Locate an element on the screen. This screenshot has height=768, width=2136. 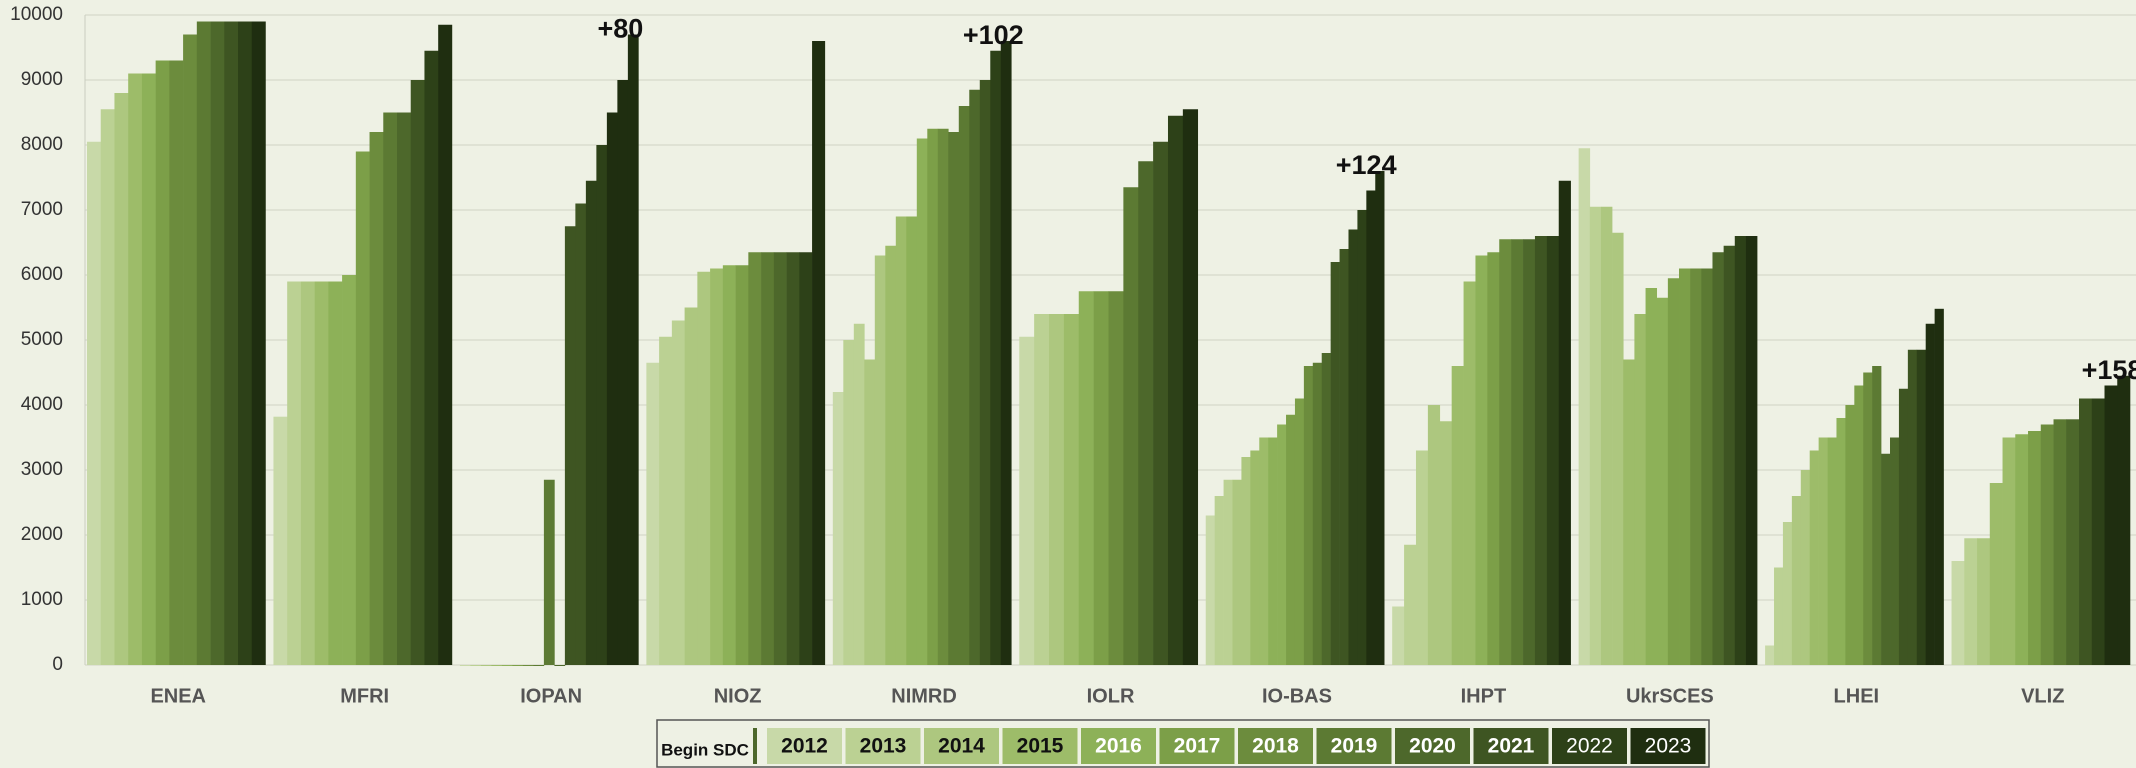
x-tick-label: NIOZ is located at coordinates (738, 696).